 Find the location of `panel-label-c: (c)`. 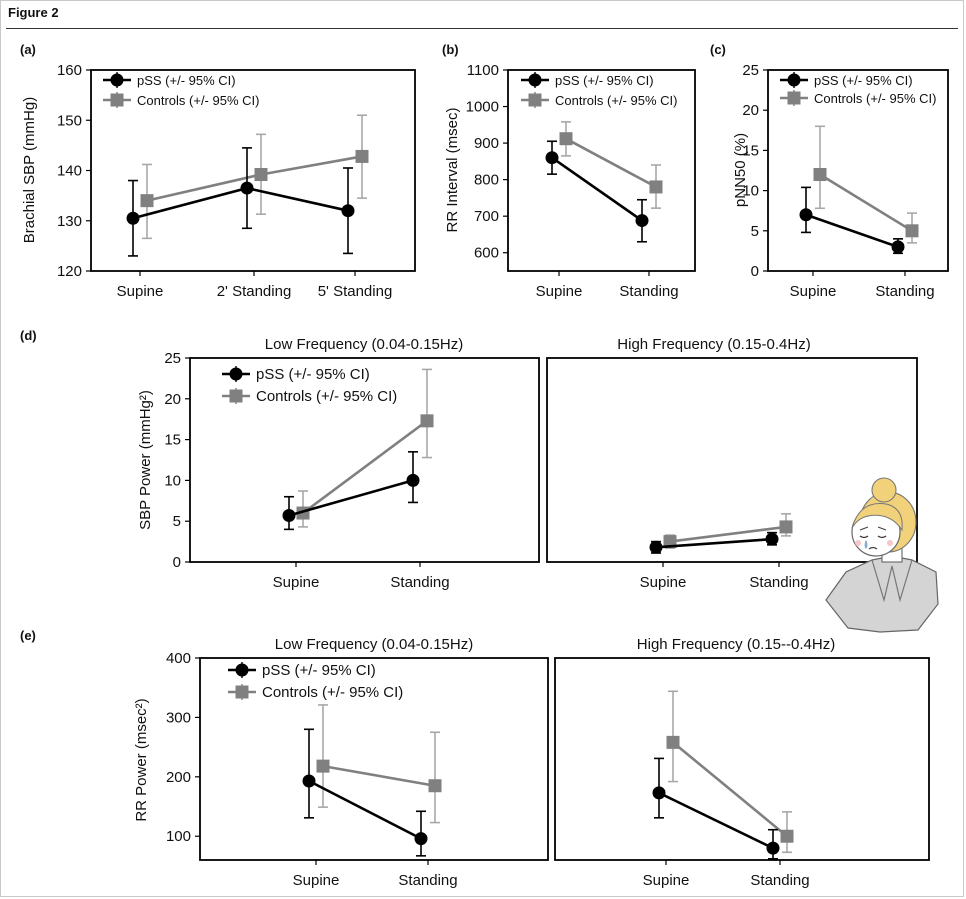

panel-label-c: (c) is located at coordinates (718, 49).